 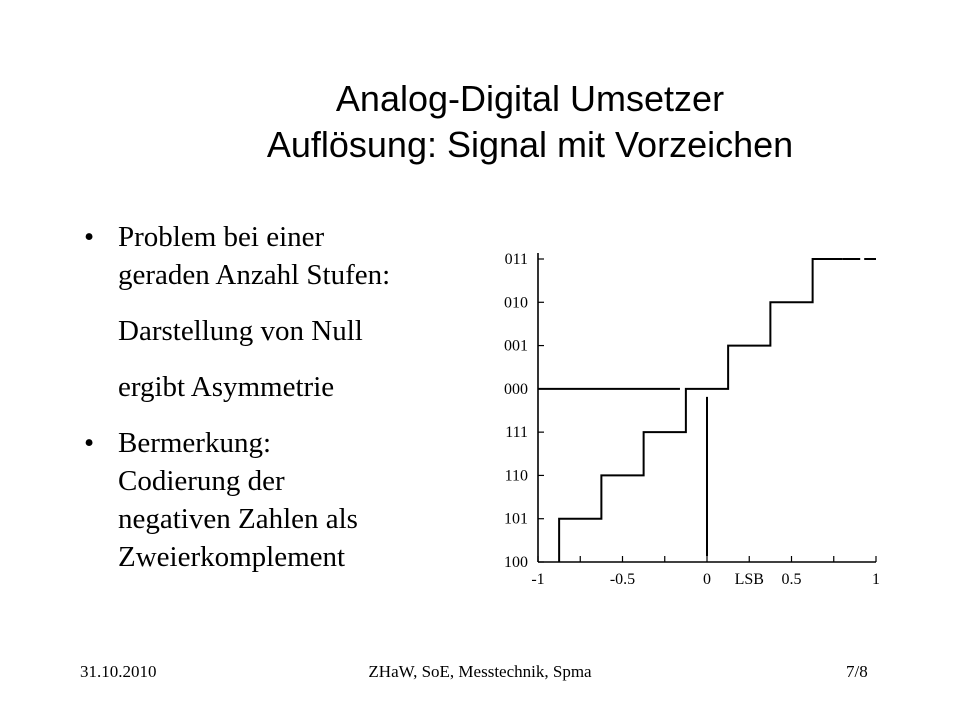 What do you see at coordinates (530, 98) in the screenshot?
I see `title-line-1: Analog-Digital Umsetzer` at bounding box center [530, 98].